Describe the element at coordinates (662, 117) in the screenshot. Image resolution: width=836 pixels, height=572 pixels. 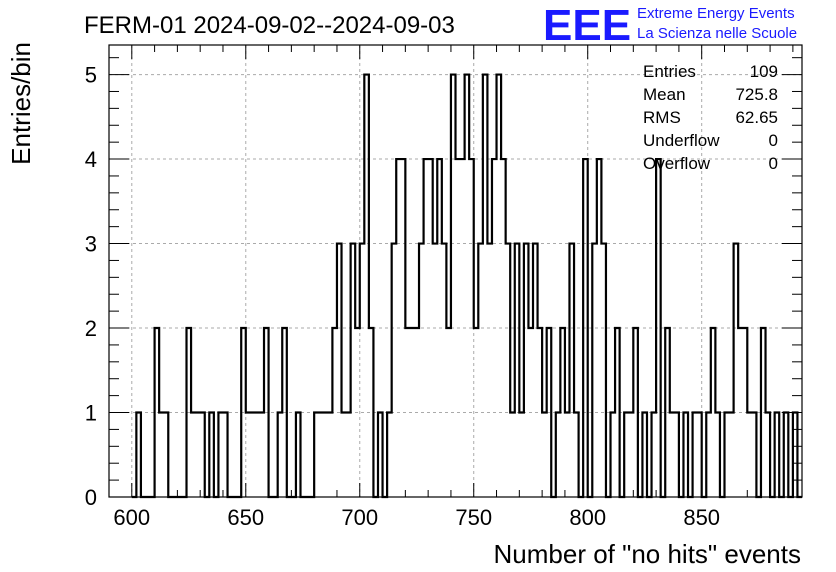
I see `stat-rms-label: RMS` at that location.